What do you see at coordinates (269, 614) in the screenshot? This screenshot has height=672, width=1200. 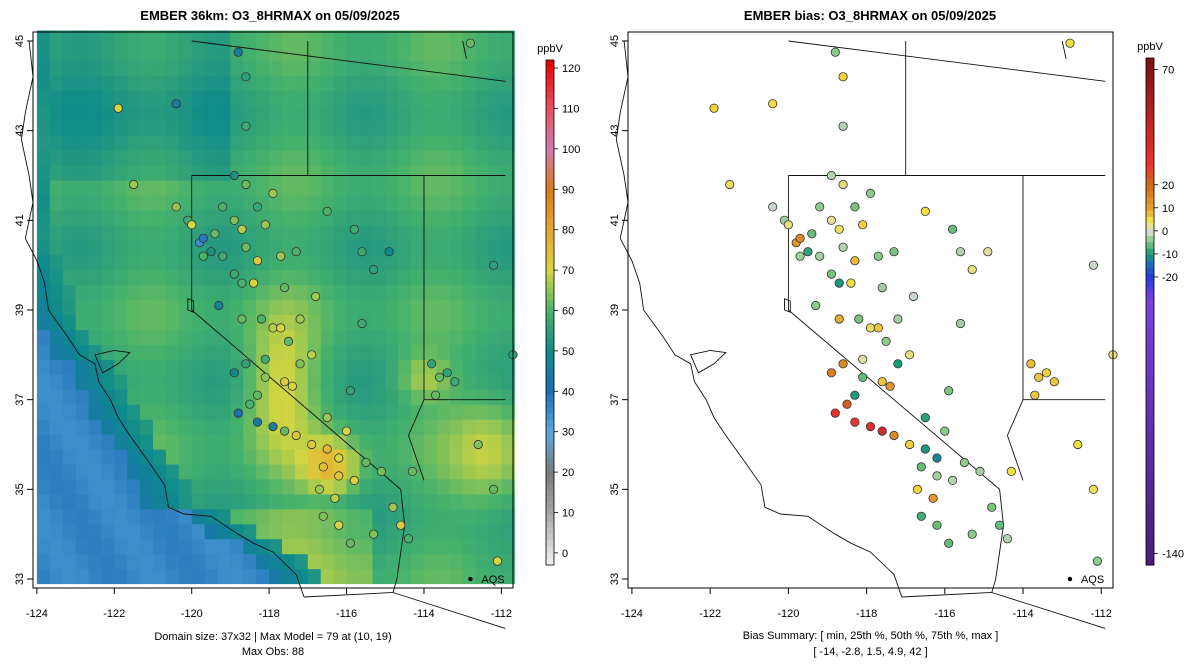 I see `x-tick-label: -118` at bounding box center [269, 614].